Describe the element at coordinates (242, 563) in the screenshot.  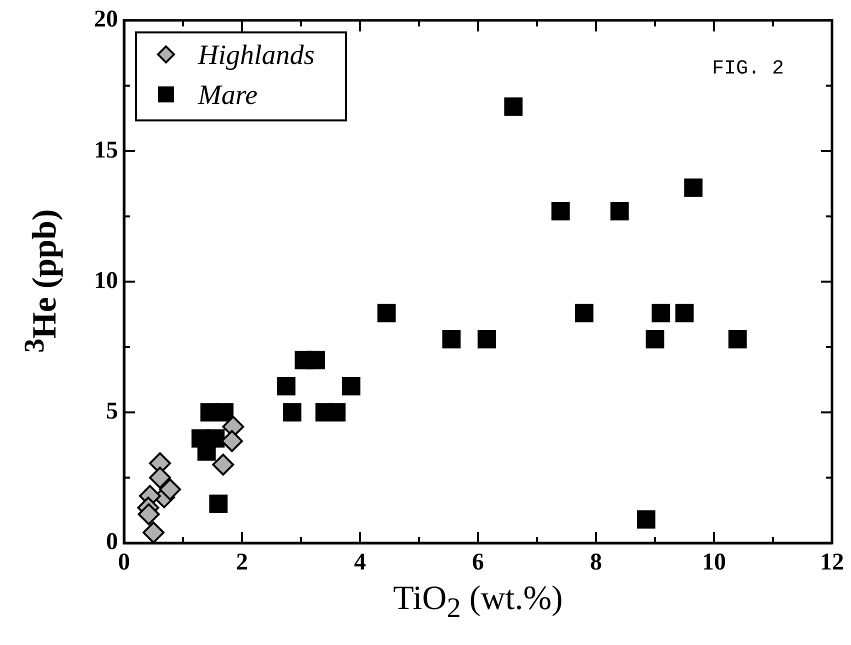
I see `x-tick-label: 2` at that location.